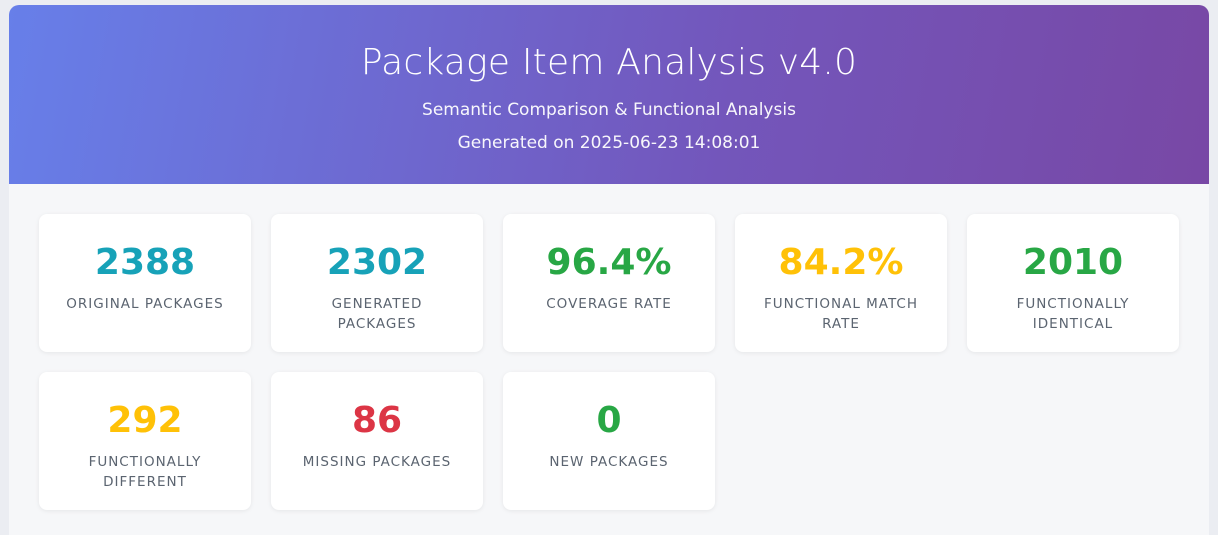 The width and height of the screenshot is (1218, 535). I want to click on stat-card-new-packages: 0 NEW PACKAGES, so click(609, 441).